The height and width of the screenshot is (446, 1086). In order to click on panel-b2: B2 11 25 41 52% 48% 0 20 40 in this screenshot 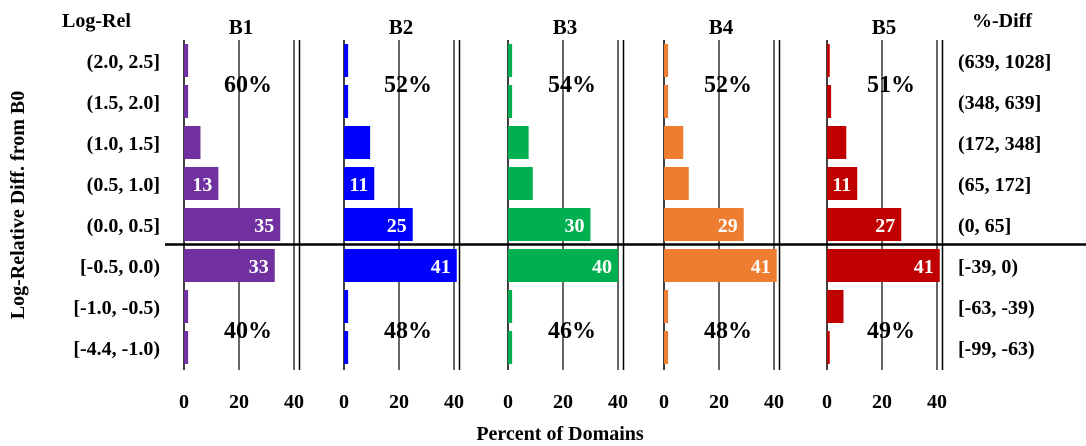, I will do `click(401, 214)`.